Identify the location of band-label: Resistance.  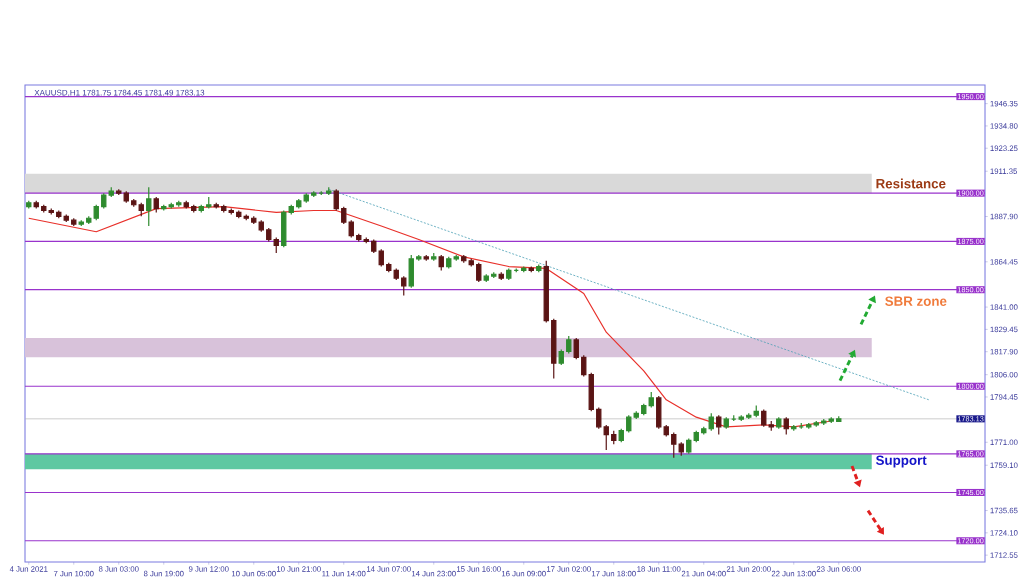
(911, 183).